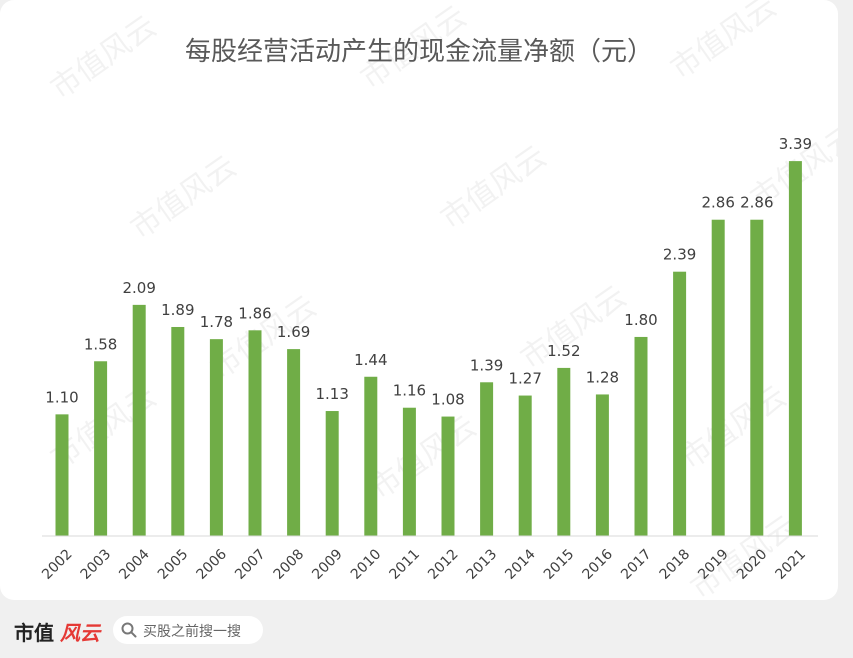  Describe the element at coordinates (525, 465) in the screenshot. I see `bar-2014` at that location.